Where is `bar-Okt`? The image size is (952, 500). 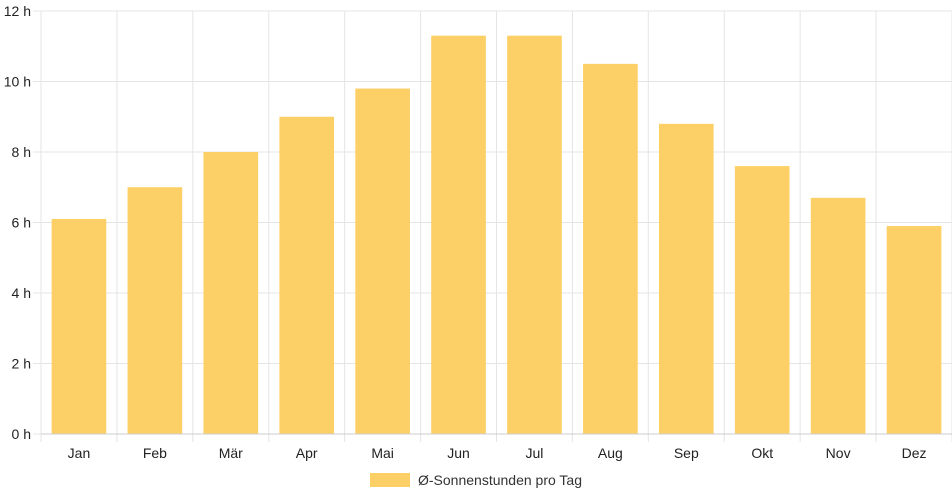 bar-Okt is located at coordinates (762, 300).